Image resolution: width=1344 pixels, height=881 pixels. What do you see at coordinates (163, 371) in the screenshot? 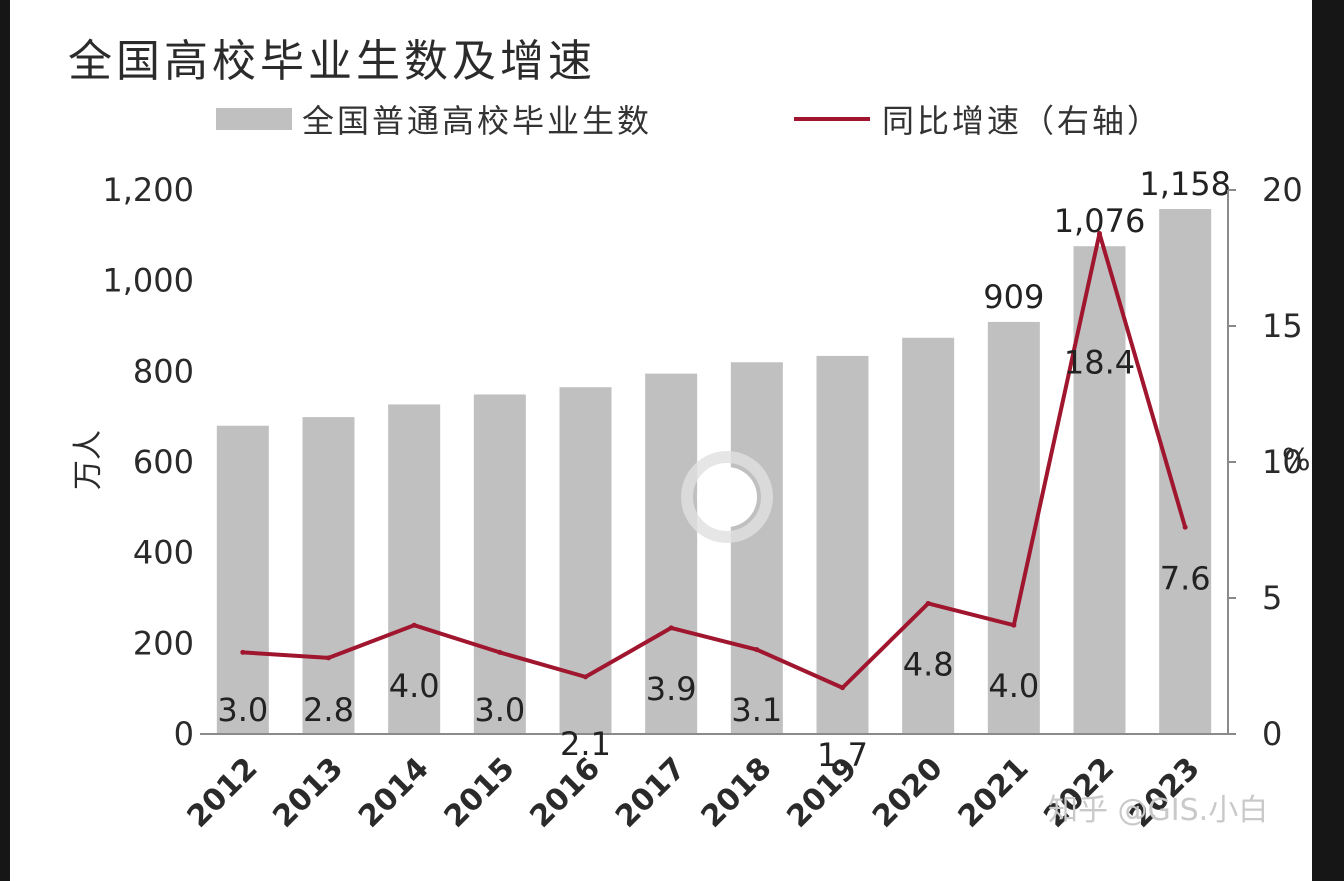
I see `y-tick-label: 800` at bounding box center [163, 371].